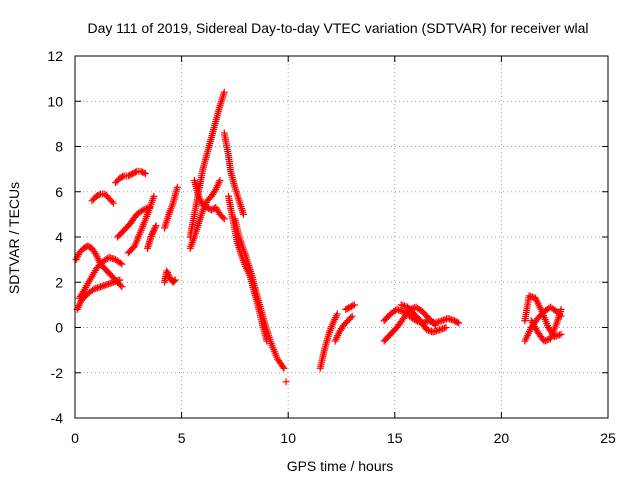  I want to click on track-C, so click(100, 277).